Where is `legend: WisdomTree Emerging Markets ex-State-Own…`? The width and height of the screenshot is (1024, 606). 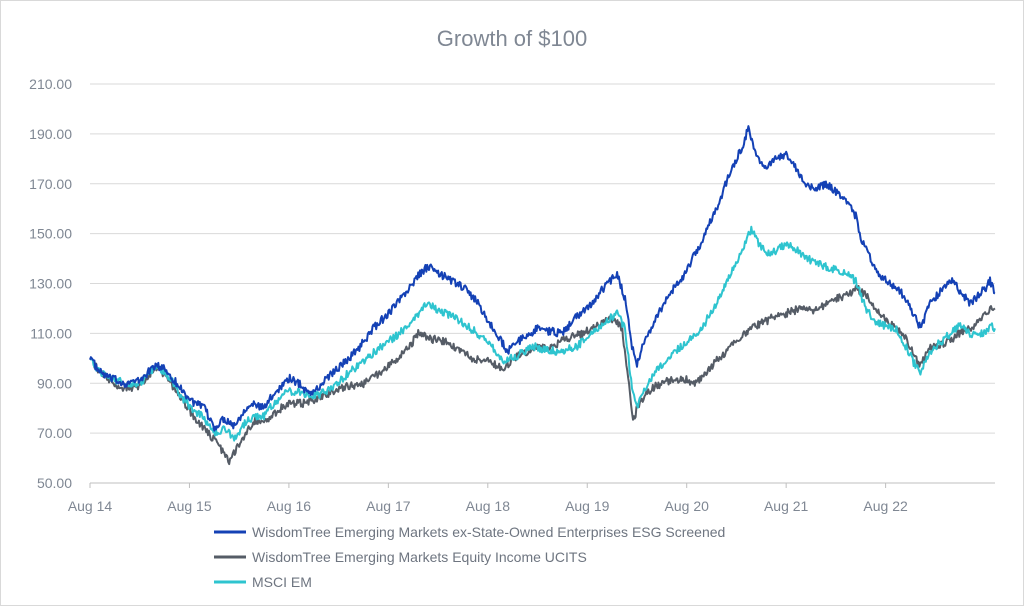
legend: WisdomTree Emerging Markets ex-State-Own… is located at coordinates (469, 557).